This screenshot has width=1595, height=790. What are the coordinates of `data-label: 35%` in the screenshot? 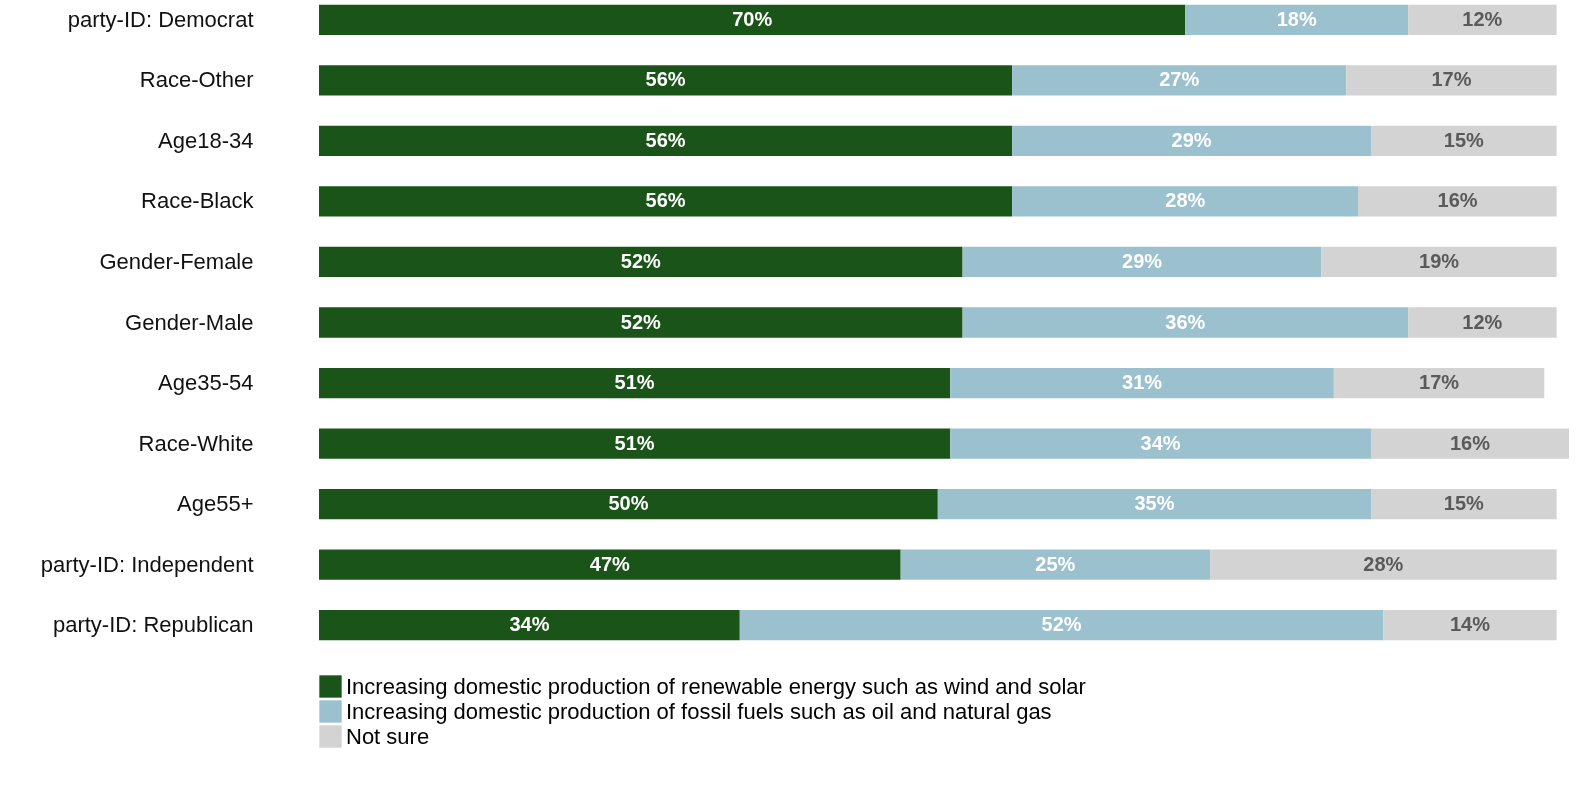 It's located at (1154, 503).